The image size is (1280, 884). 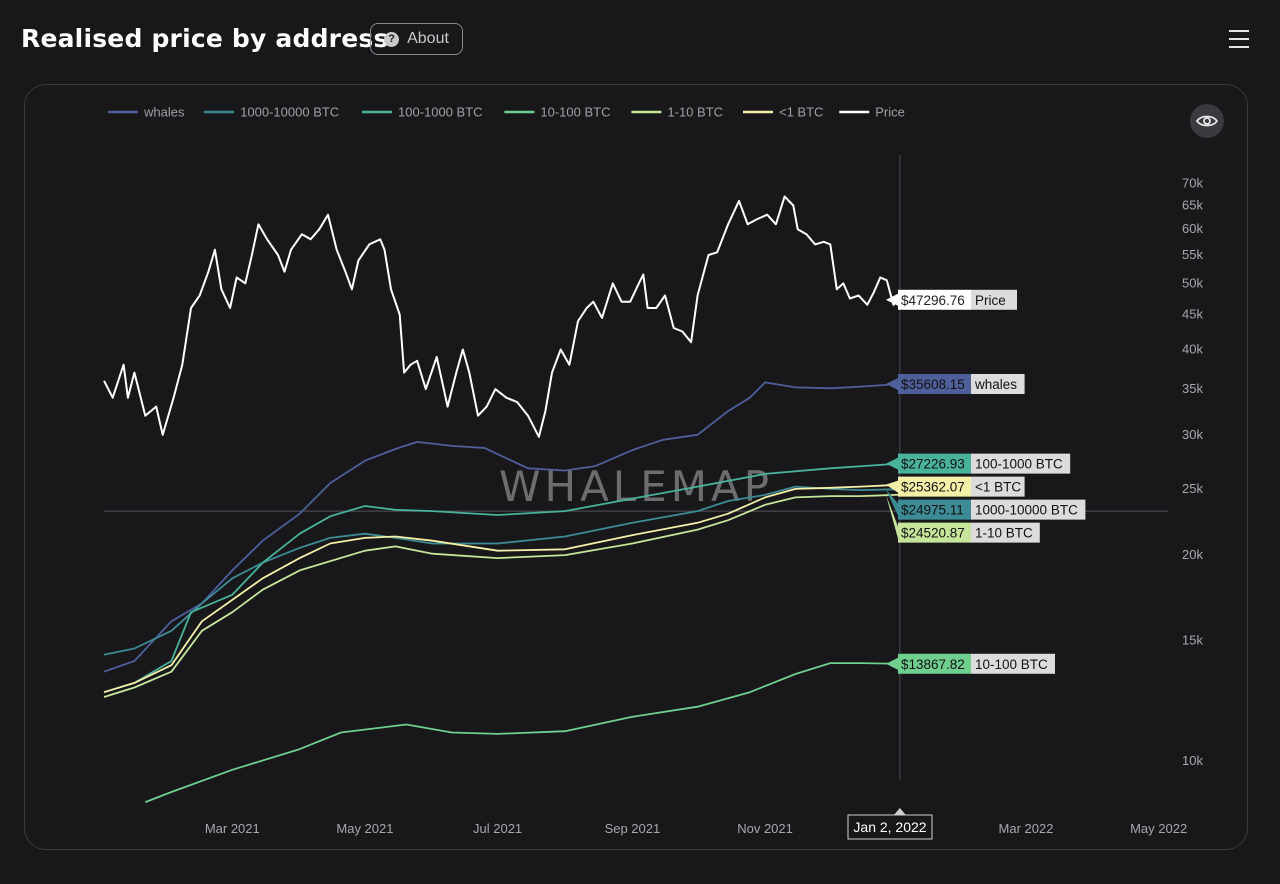 I want to click on end-label-name: <1 BTC, so click(x=998, y=487).